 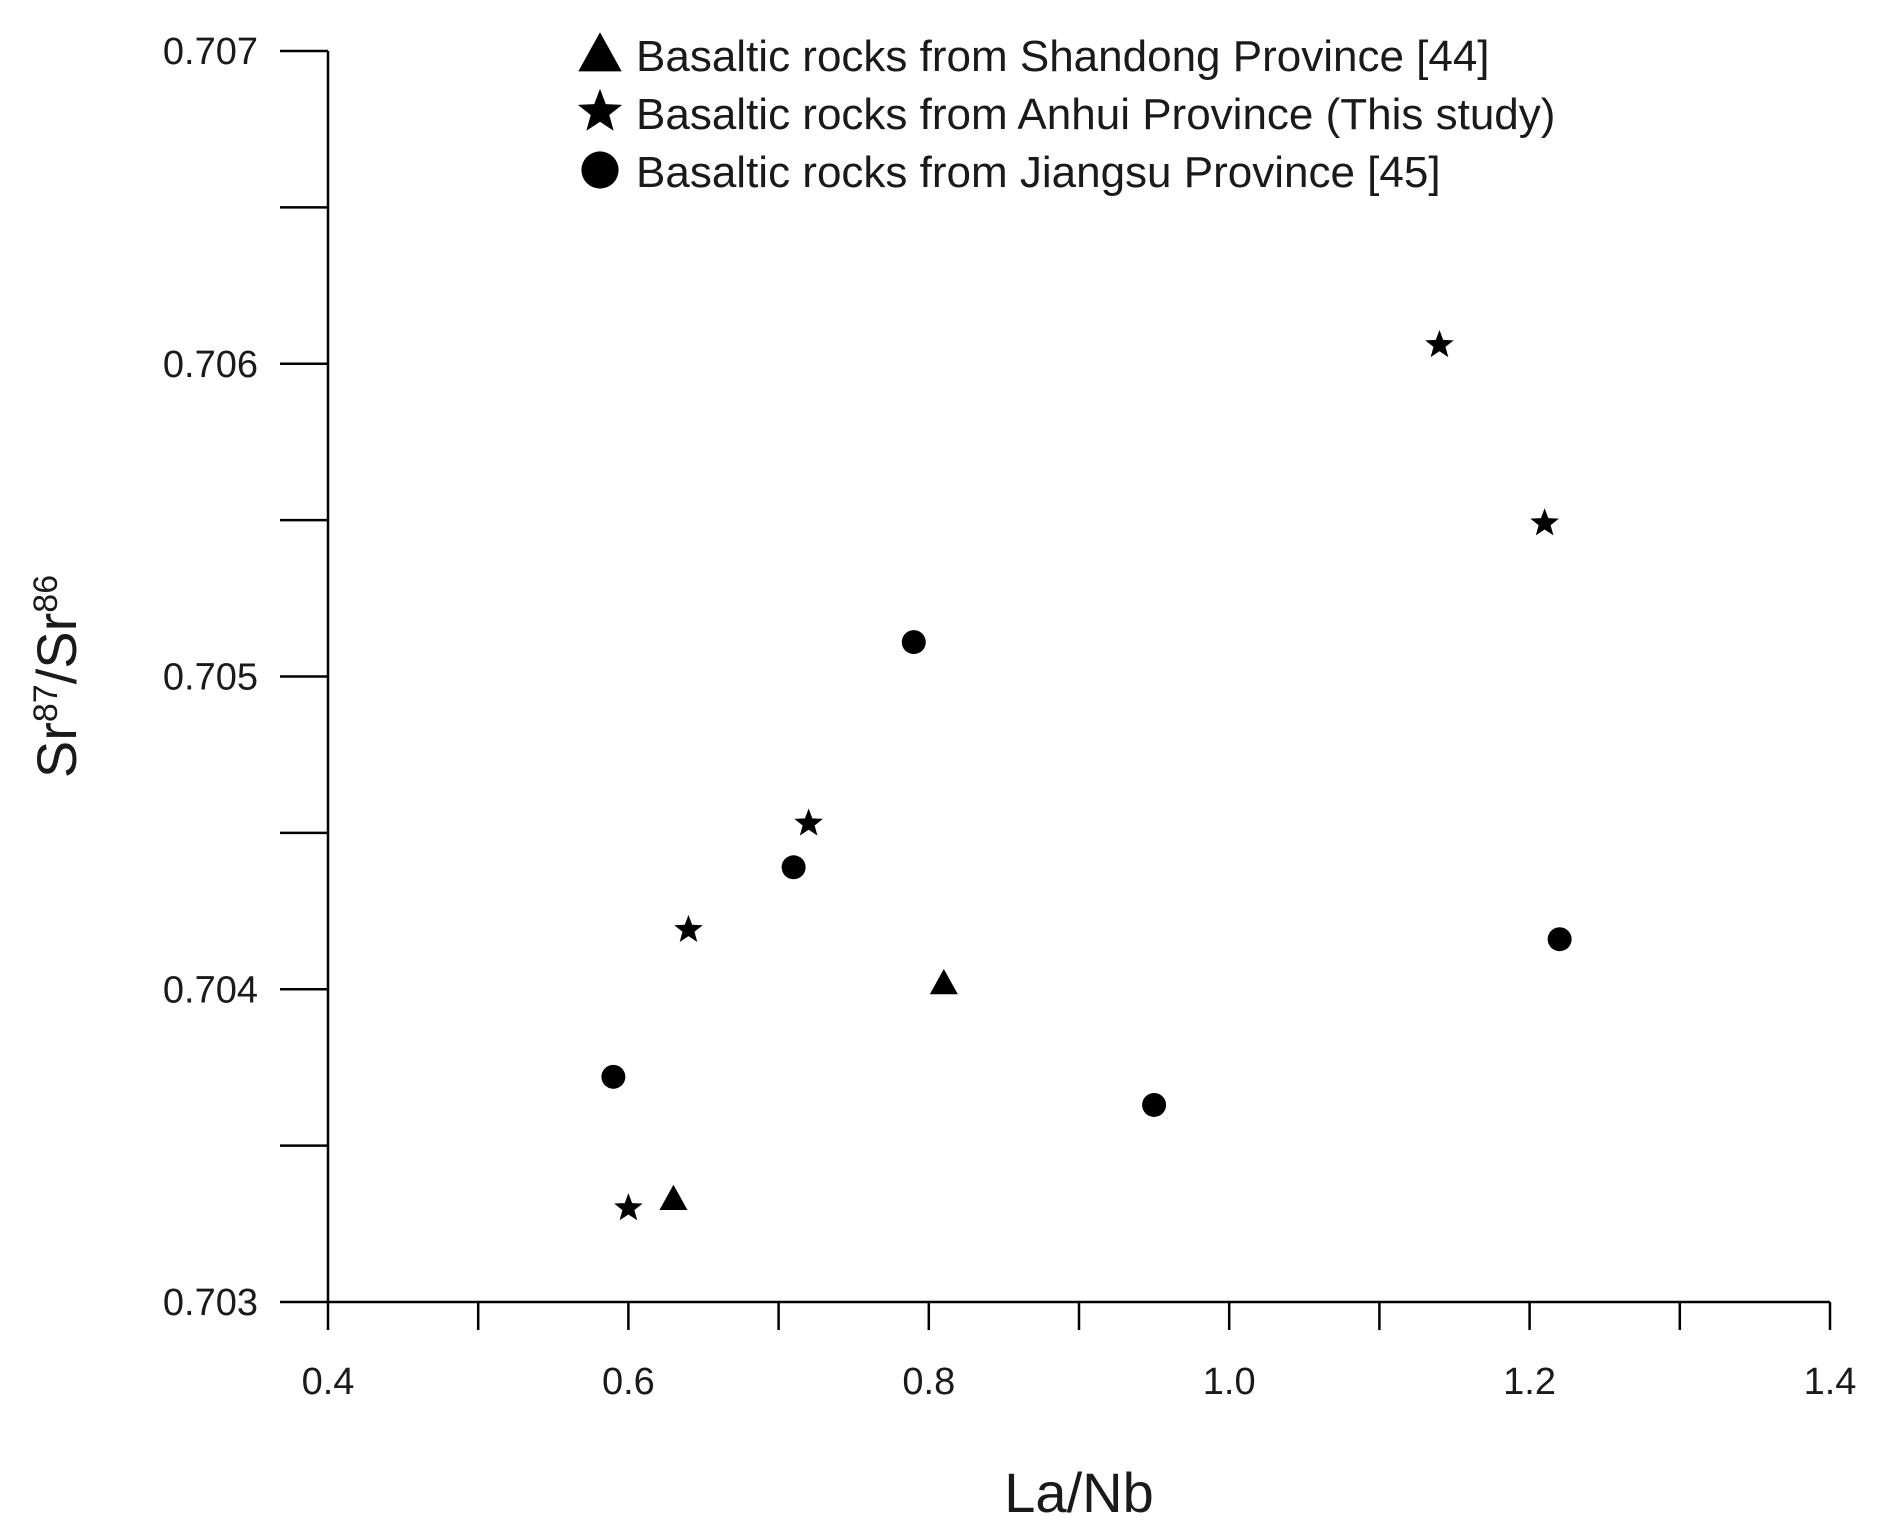 I want to click on legend-marker-triangle, so click(x=600, y=52).